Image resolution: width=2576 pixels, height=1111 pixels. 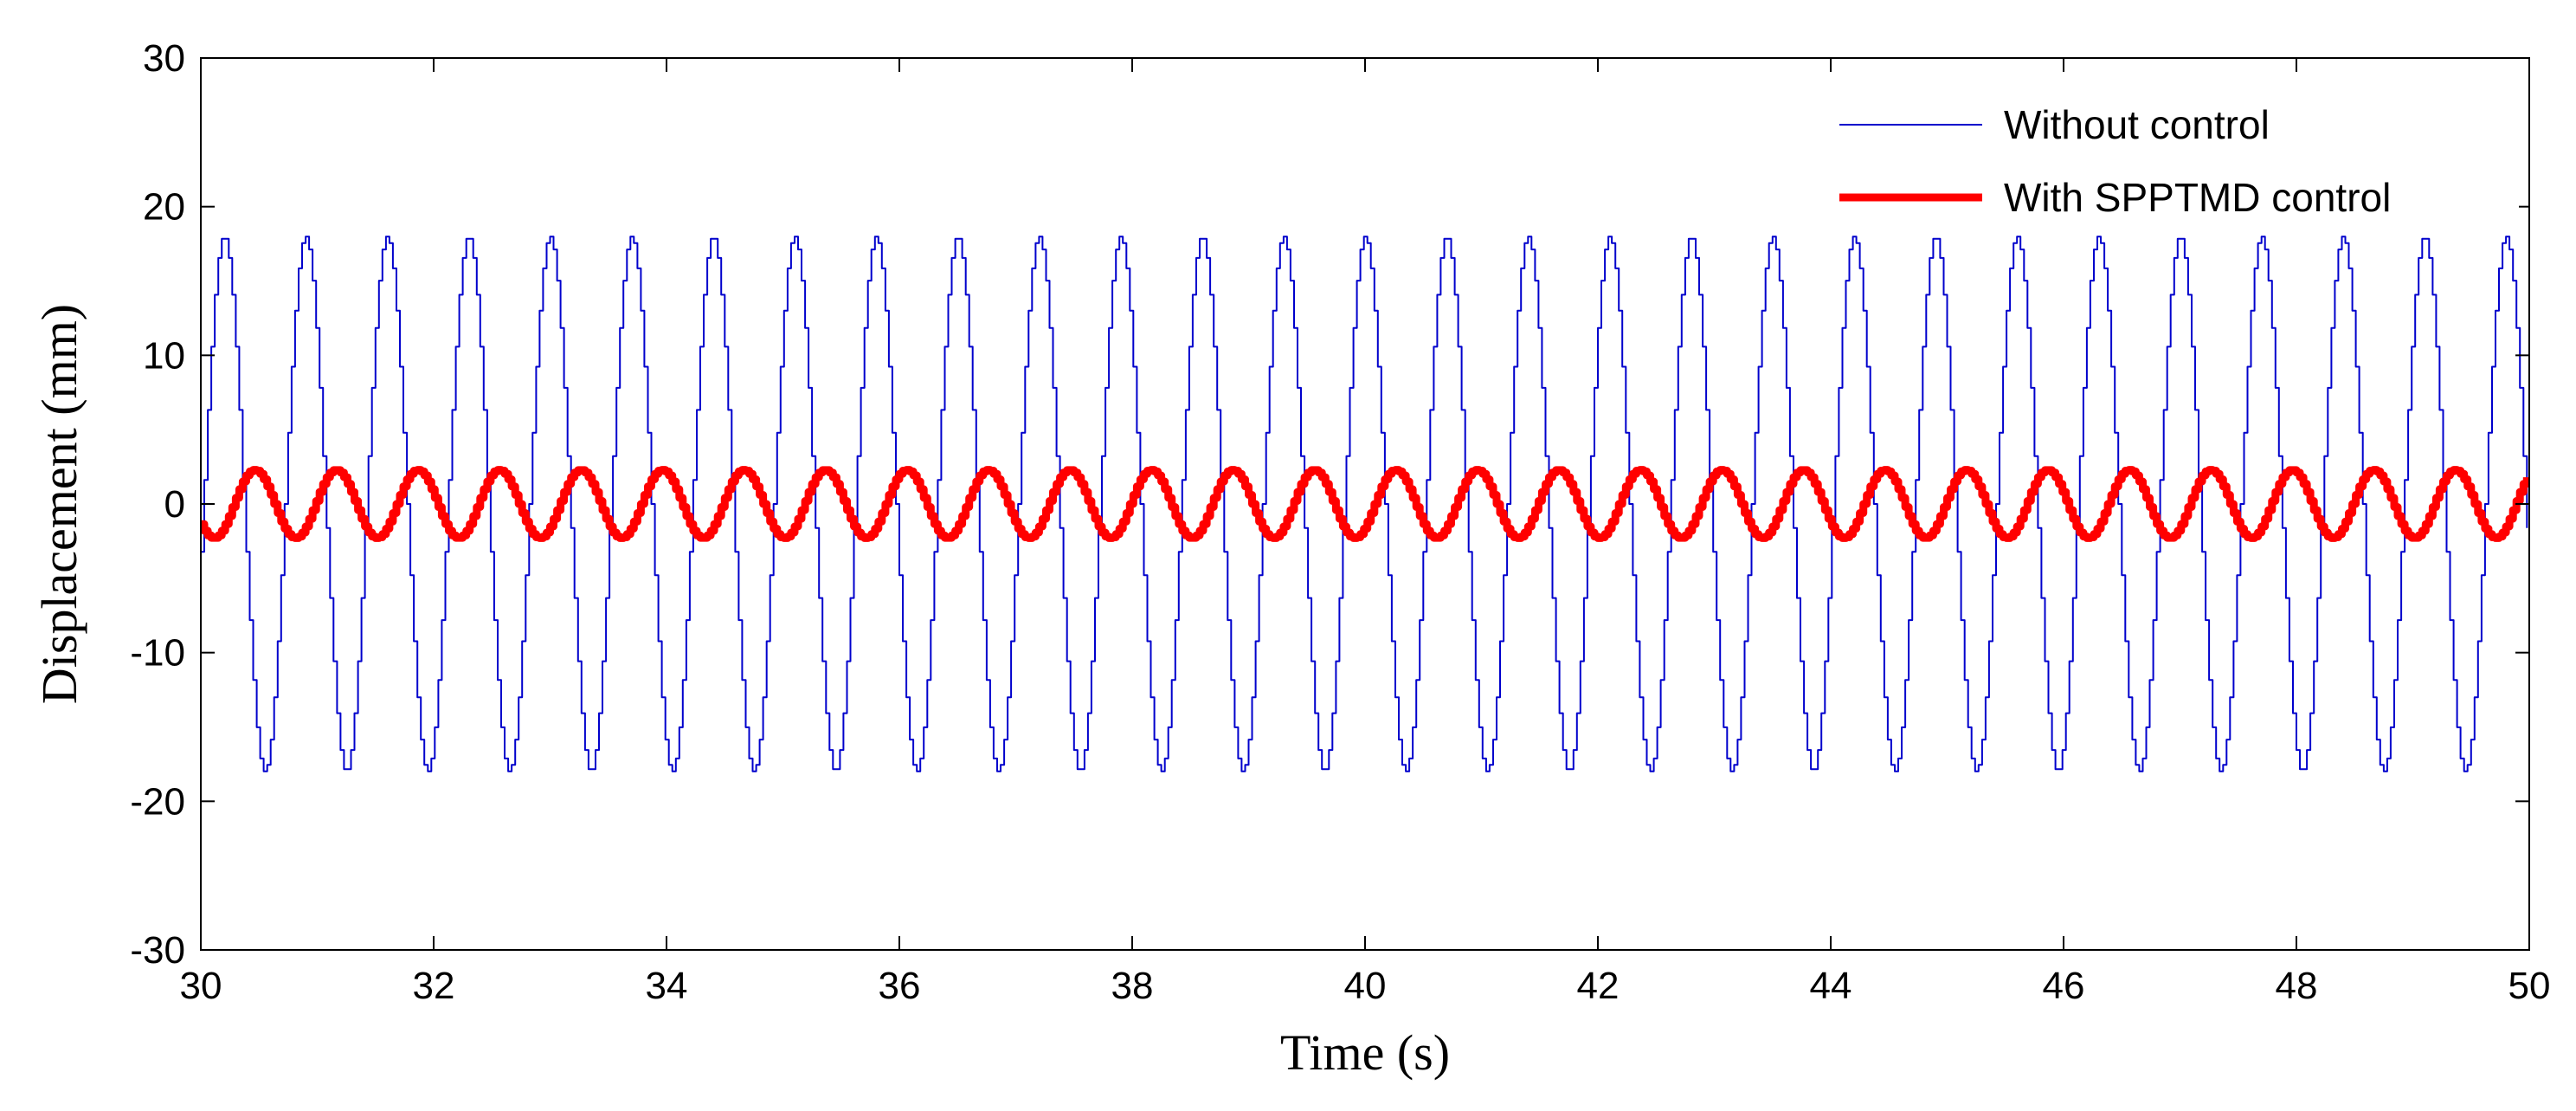 I want to click on x-tick-label: 50, so click(x=2529, y=986).